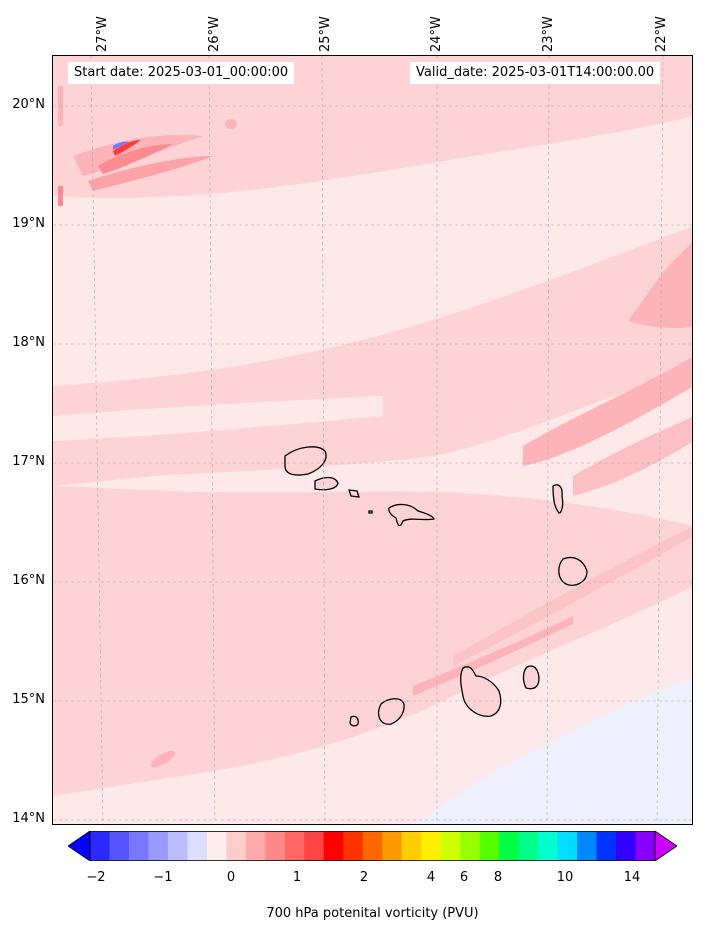  I want to click on colorbar-min-arrow, so click(79, 846).